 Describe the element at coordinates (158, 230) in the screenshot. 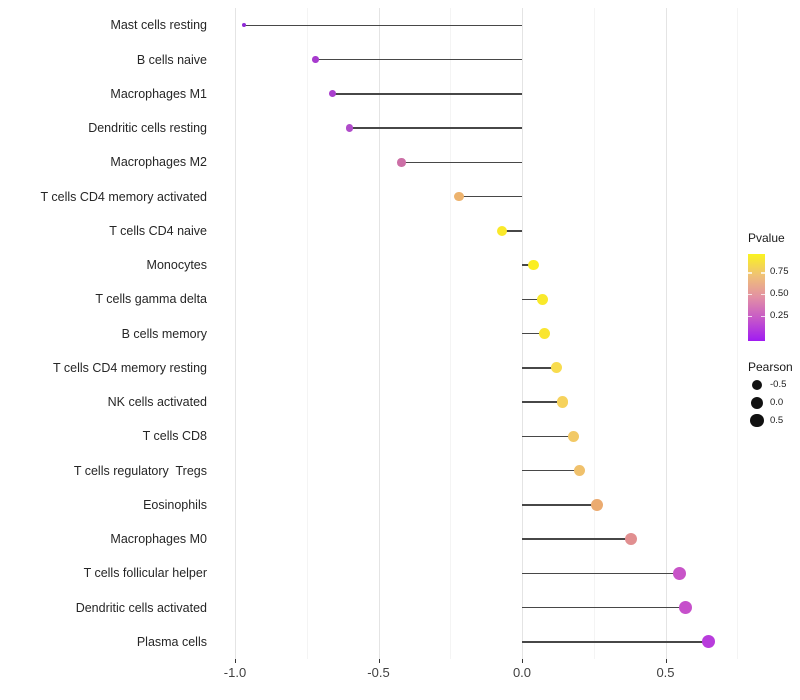

I see `y-axis-label: T cells CD4 naive` at that location.